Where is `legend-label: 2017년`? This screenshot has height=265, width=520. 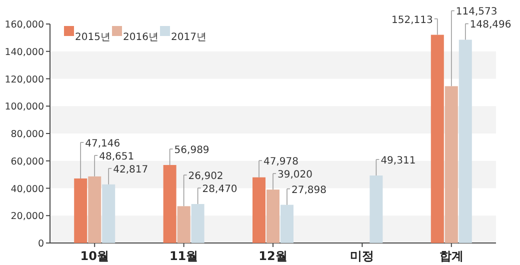 legend-label: 2017년 is located at coordinates (188, 37).